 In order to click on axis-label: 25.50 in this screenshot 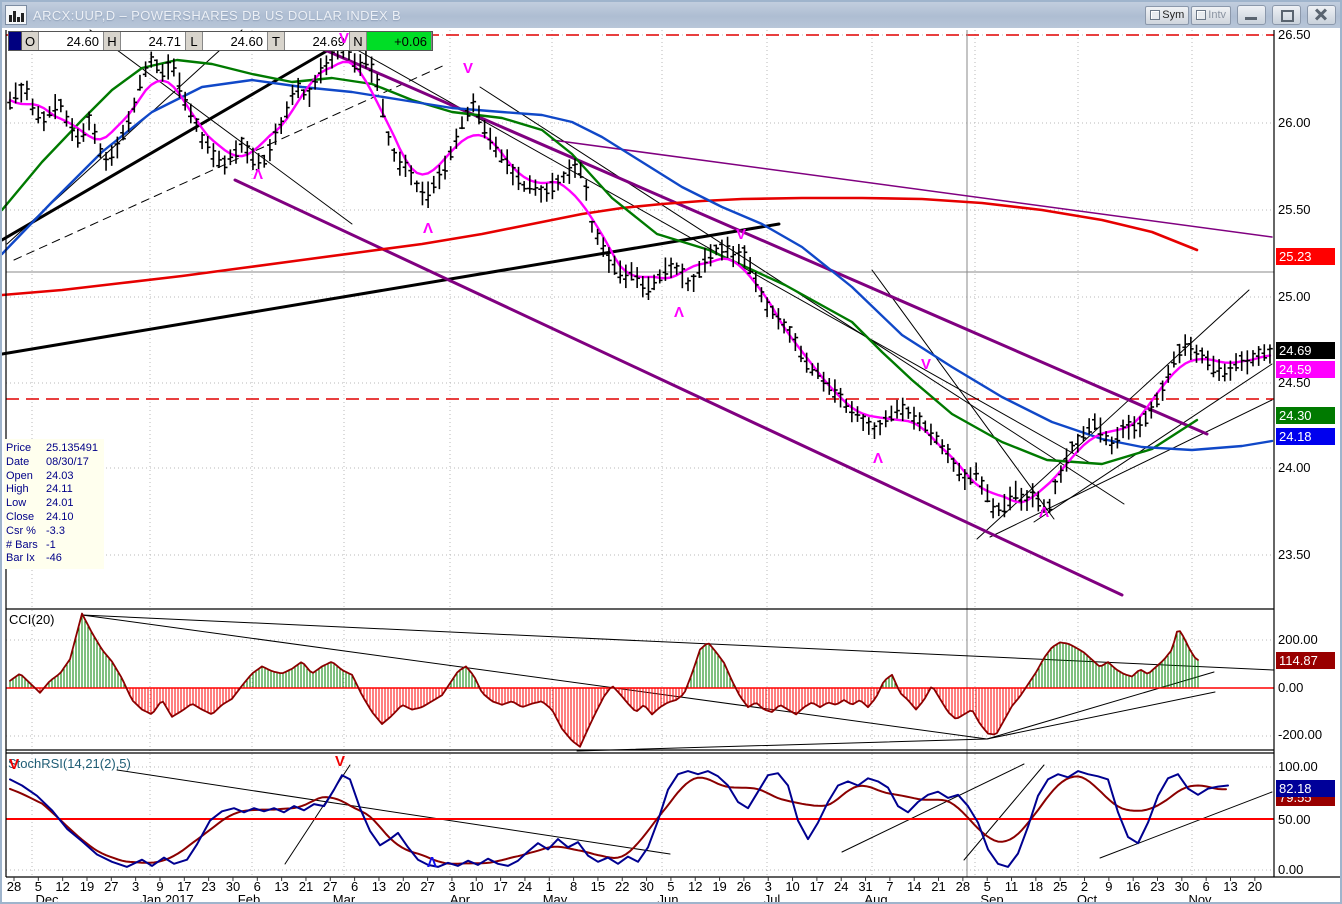, I will do `click(1294, 209)`.